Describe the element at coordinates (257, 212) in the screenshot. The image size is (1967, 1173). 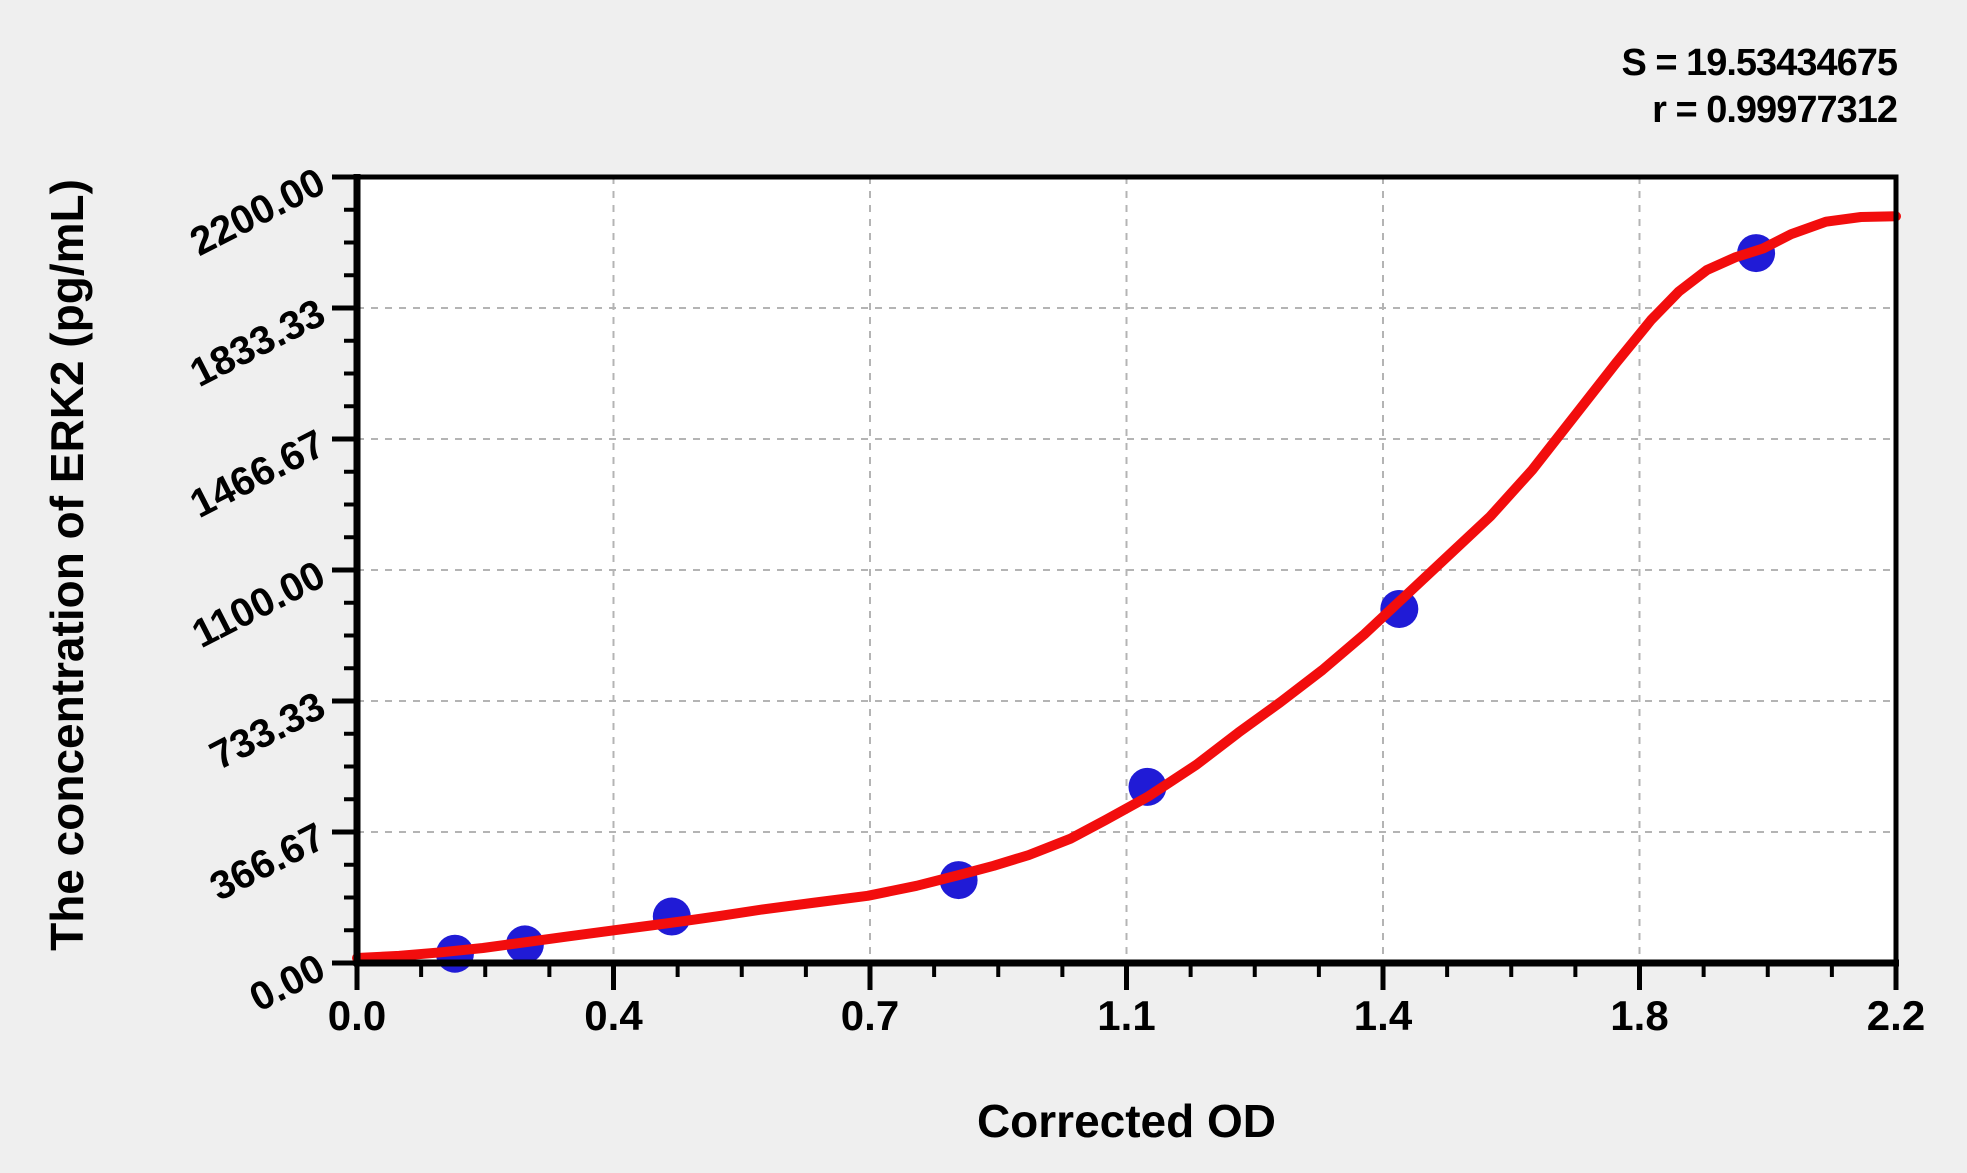
I see `y-tick-label: 2200.00` at that location.